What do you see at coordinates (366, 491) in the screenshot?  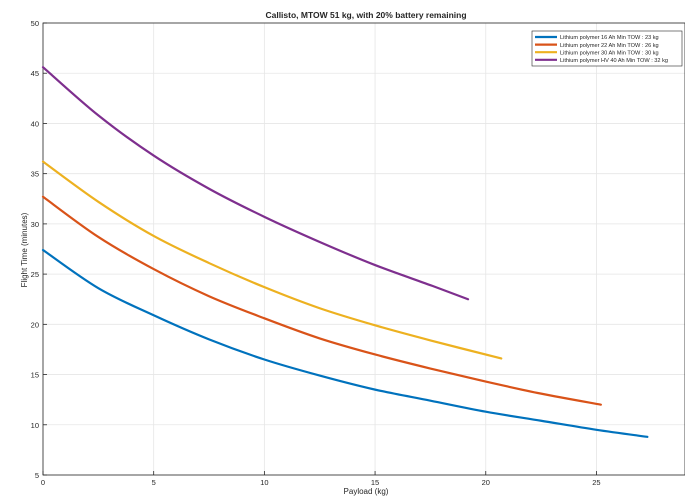 I see `x-axis-label: Payload (kg)` at bounding box center [366, 491].